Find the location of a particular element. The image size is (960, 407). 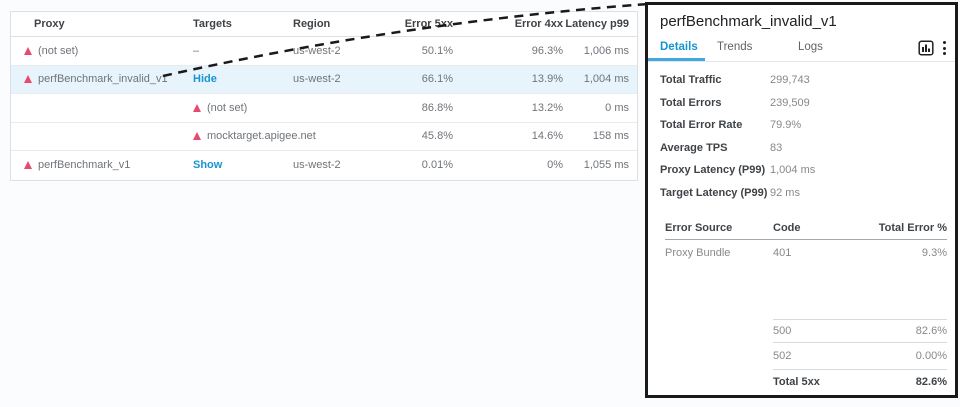

hide-targets-link: Hide is located at coordinates (205, 79).